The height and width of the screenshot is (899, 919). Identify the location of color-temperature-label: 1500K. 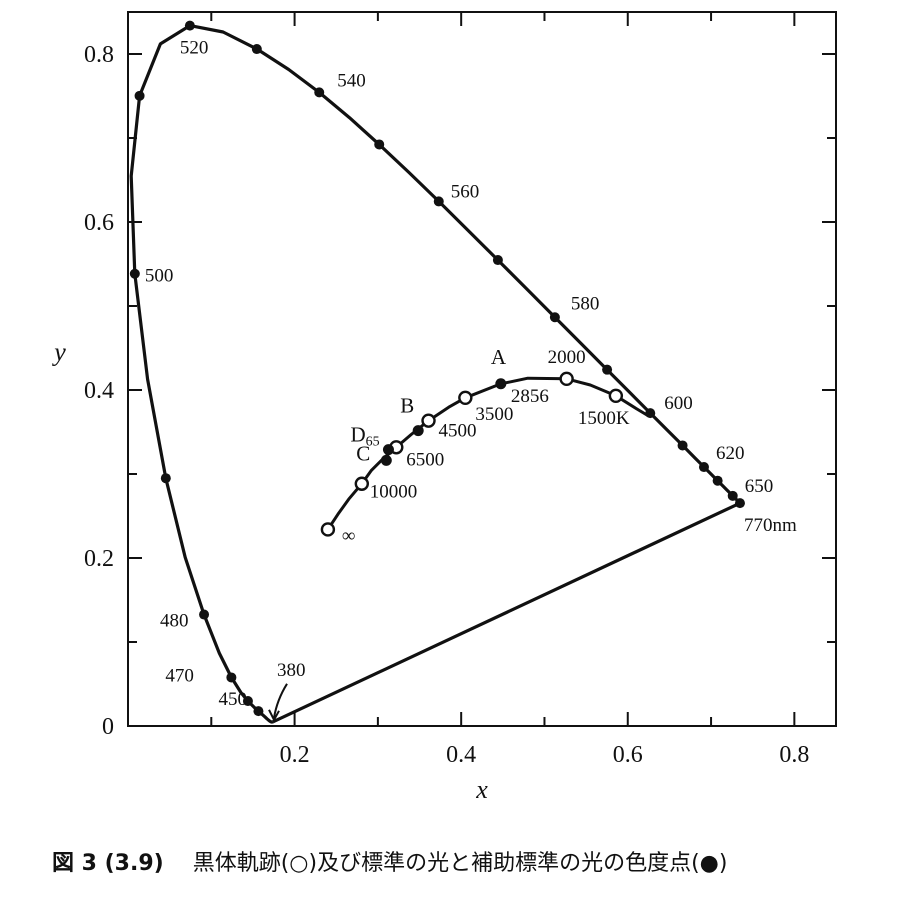
(604, 418).